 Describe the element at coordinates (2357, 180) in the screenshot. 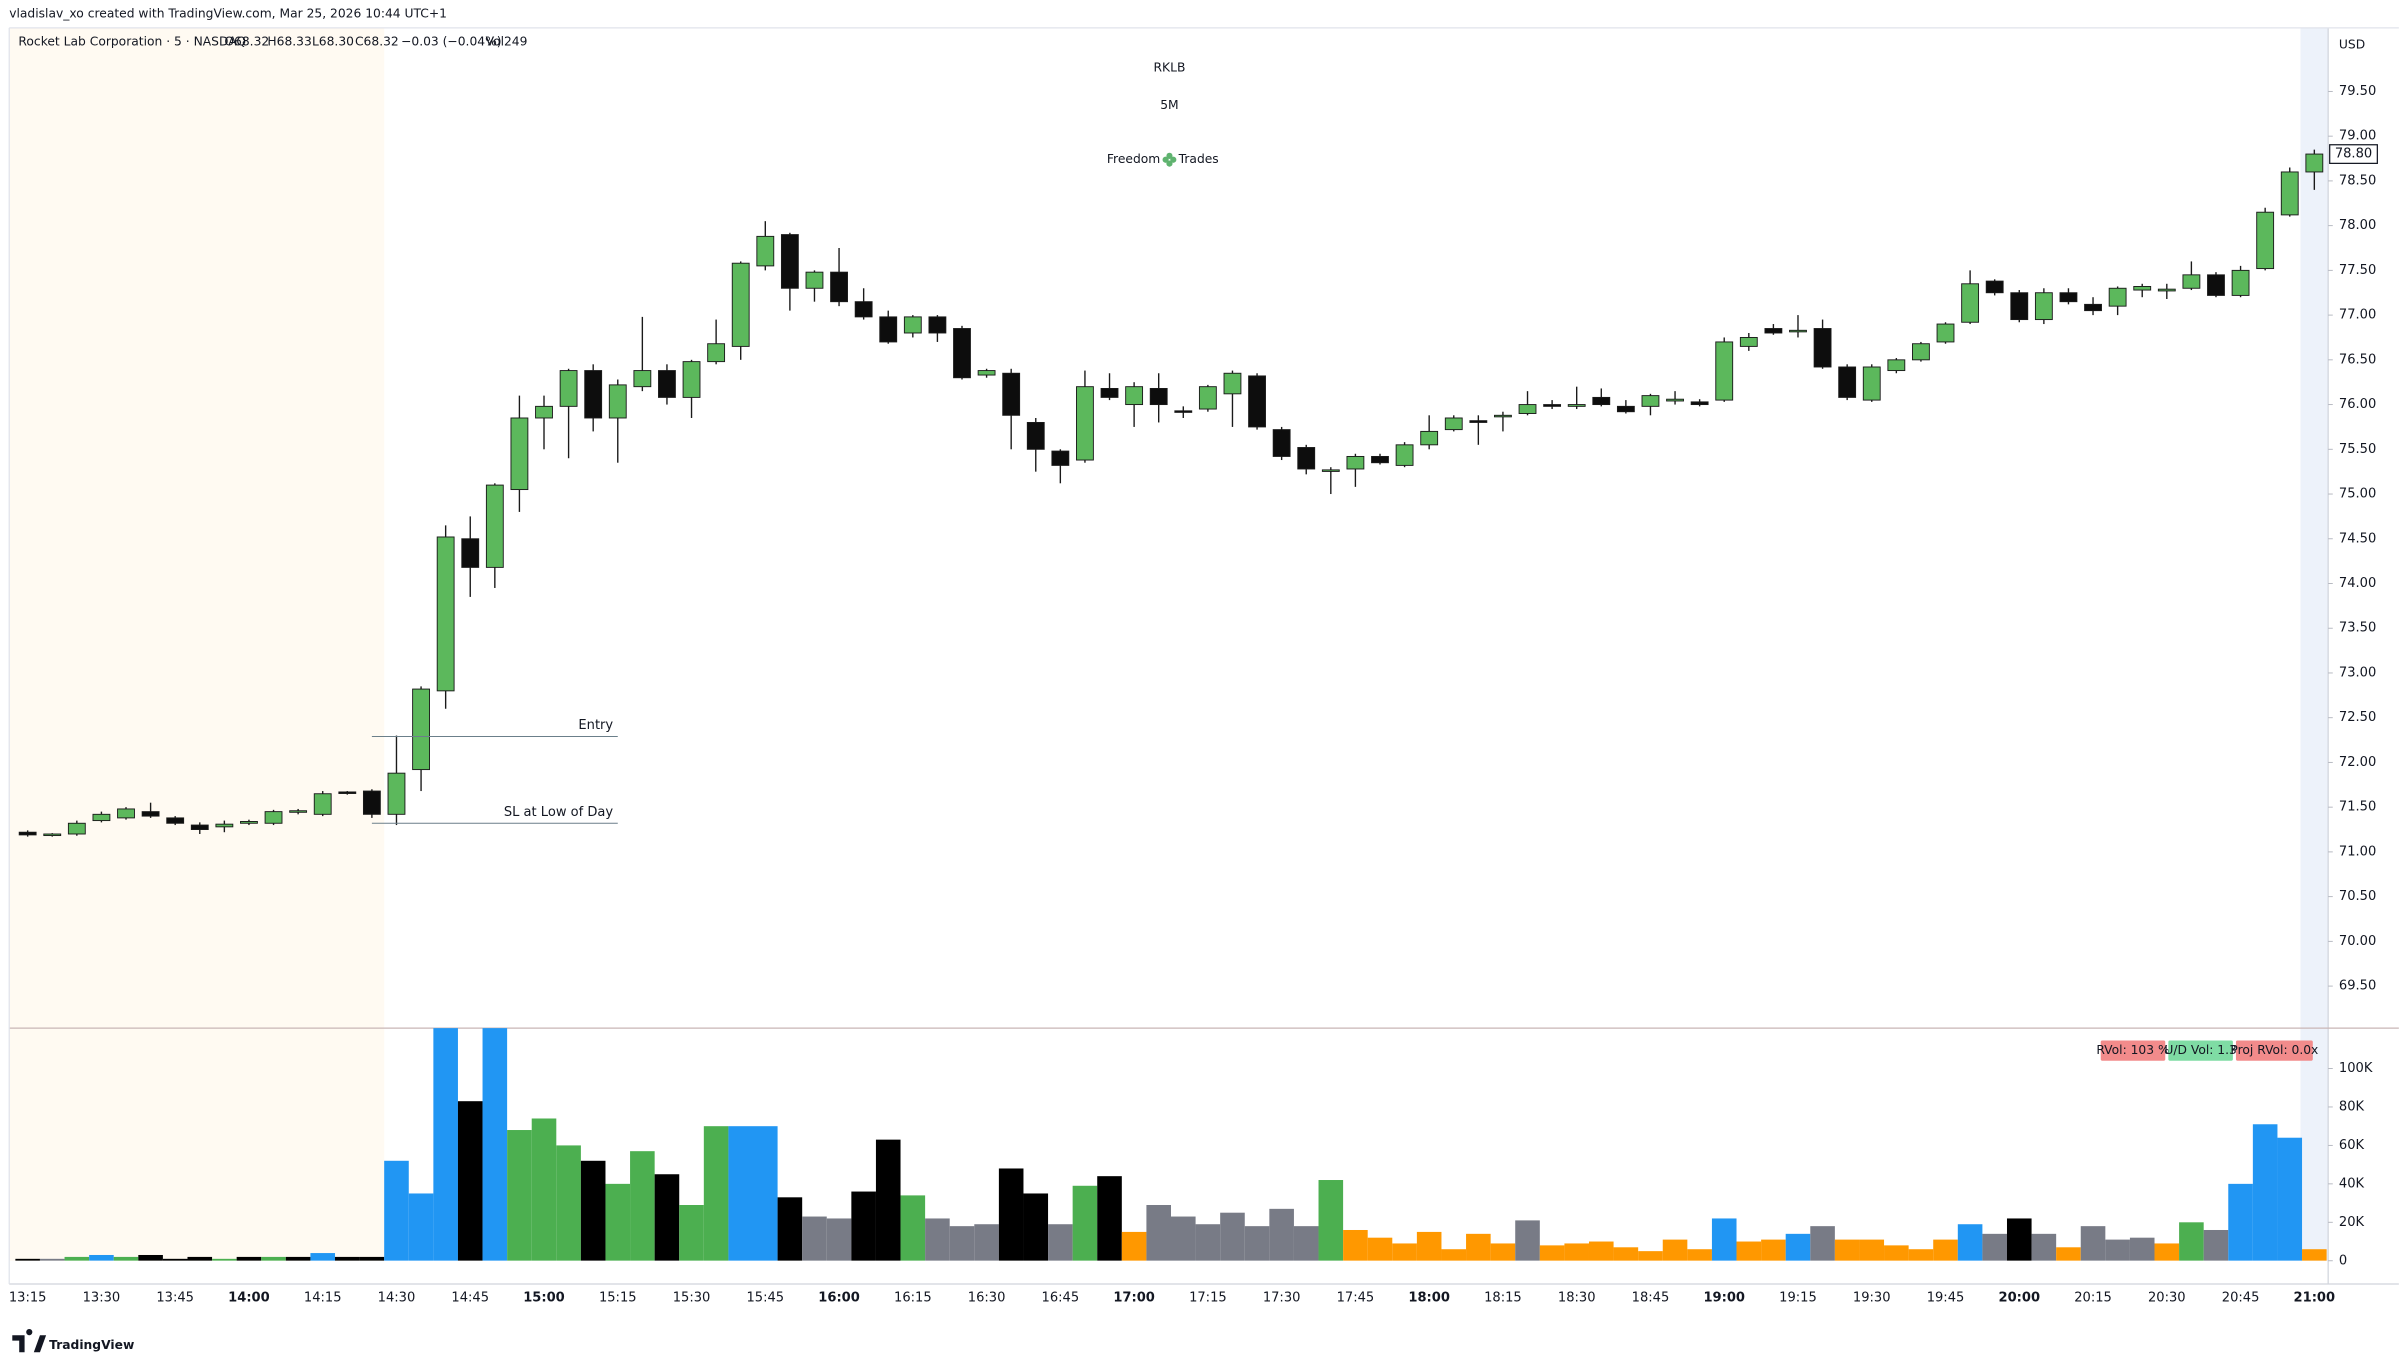

I see `y-tick-label: 78.50` at that location.